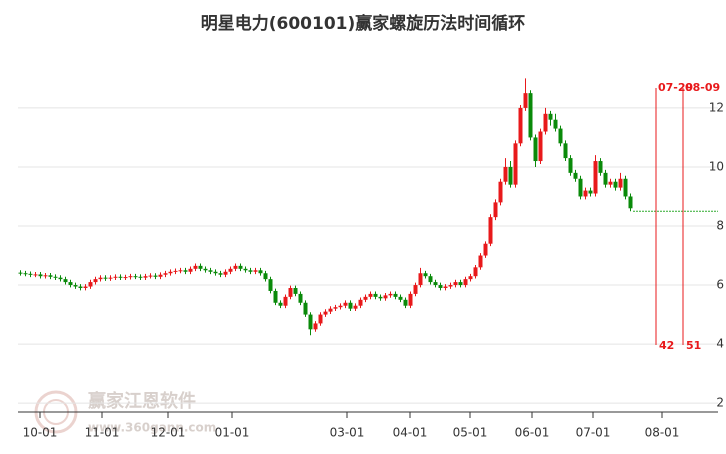 The height and width of the screenshot is (454, 726). What do you see at coordinates (693, 345) in the screenshot?
I see `cycle-count: 51` at bounding box center [693, 345].